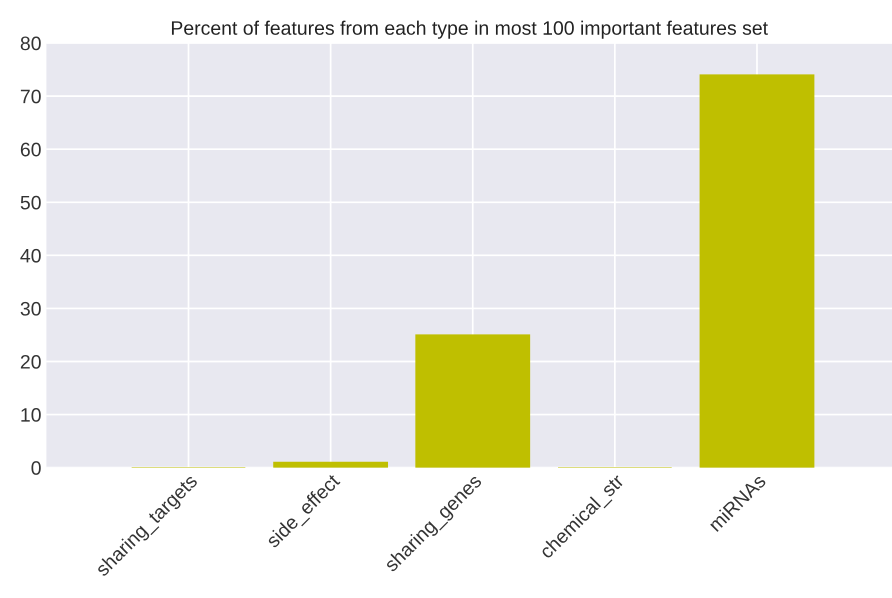 This screenshot has width=892, height=598. Describe the element at coordinates (30, 149) in the screenshot. I see `y-tick-label: 60` at that location.